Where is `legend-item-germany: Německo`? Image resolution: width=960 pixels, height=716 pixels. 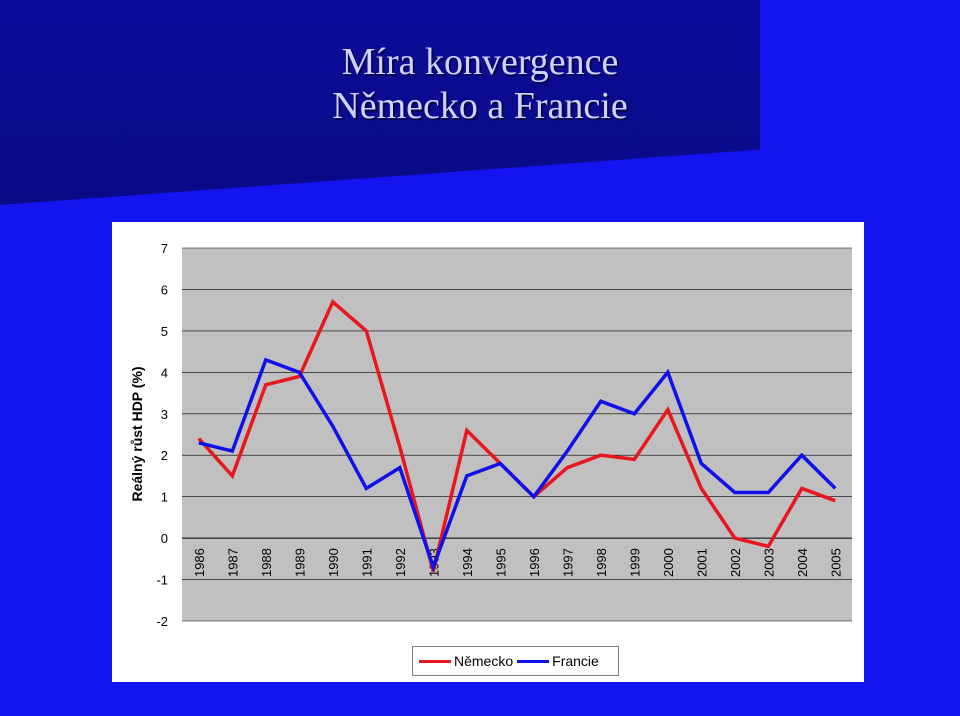 legend-item-germany: Německo is located at coordinates (466, 661).